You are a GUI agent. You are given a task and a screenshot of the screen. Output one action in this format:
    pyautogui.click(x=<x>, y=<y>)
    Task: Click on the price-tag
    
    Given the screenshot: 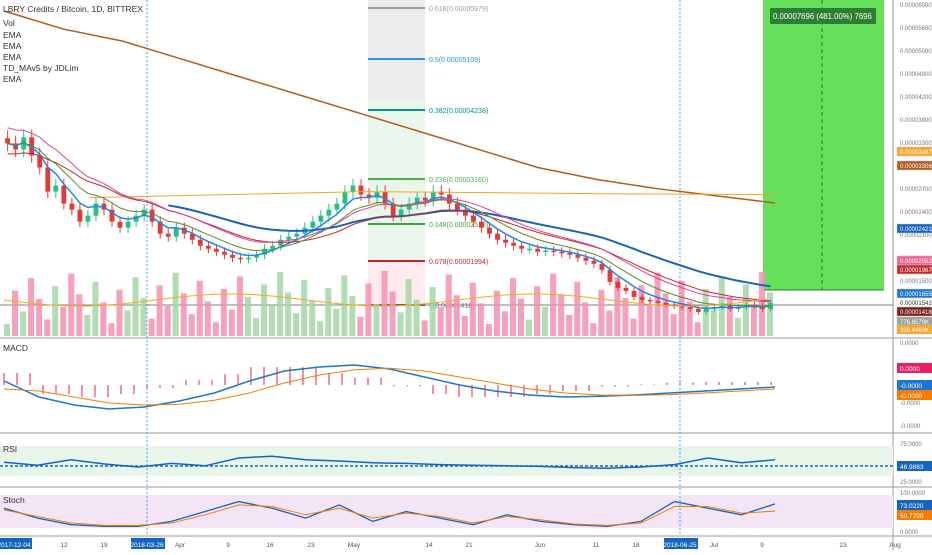 What is the action you would take?
    pyautogui.click(x=914, y=329)
    